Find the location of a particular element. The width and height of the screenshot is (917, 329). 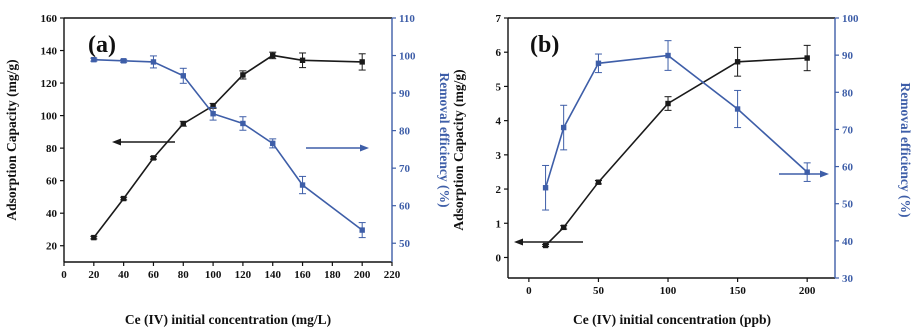

x-tick-label: 150 is located at coordinates (737, 291).